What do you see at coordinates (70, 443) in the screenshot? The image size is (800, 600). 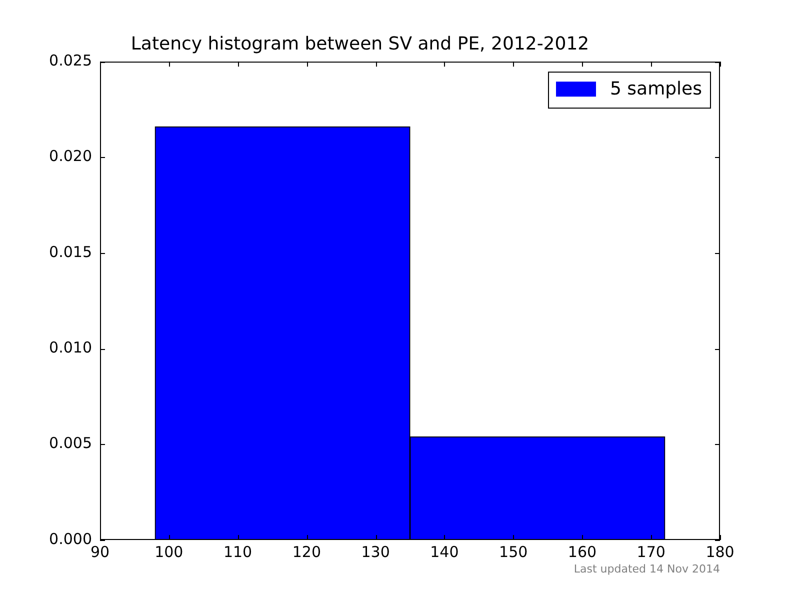 I see `y-tick-label: 0.005` at bounding box center [70, 443].